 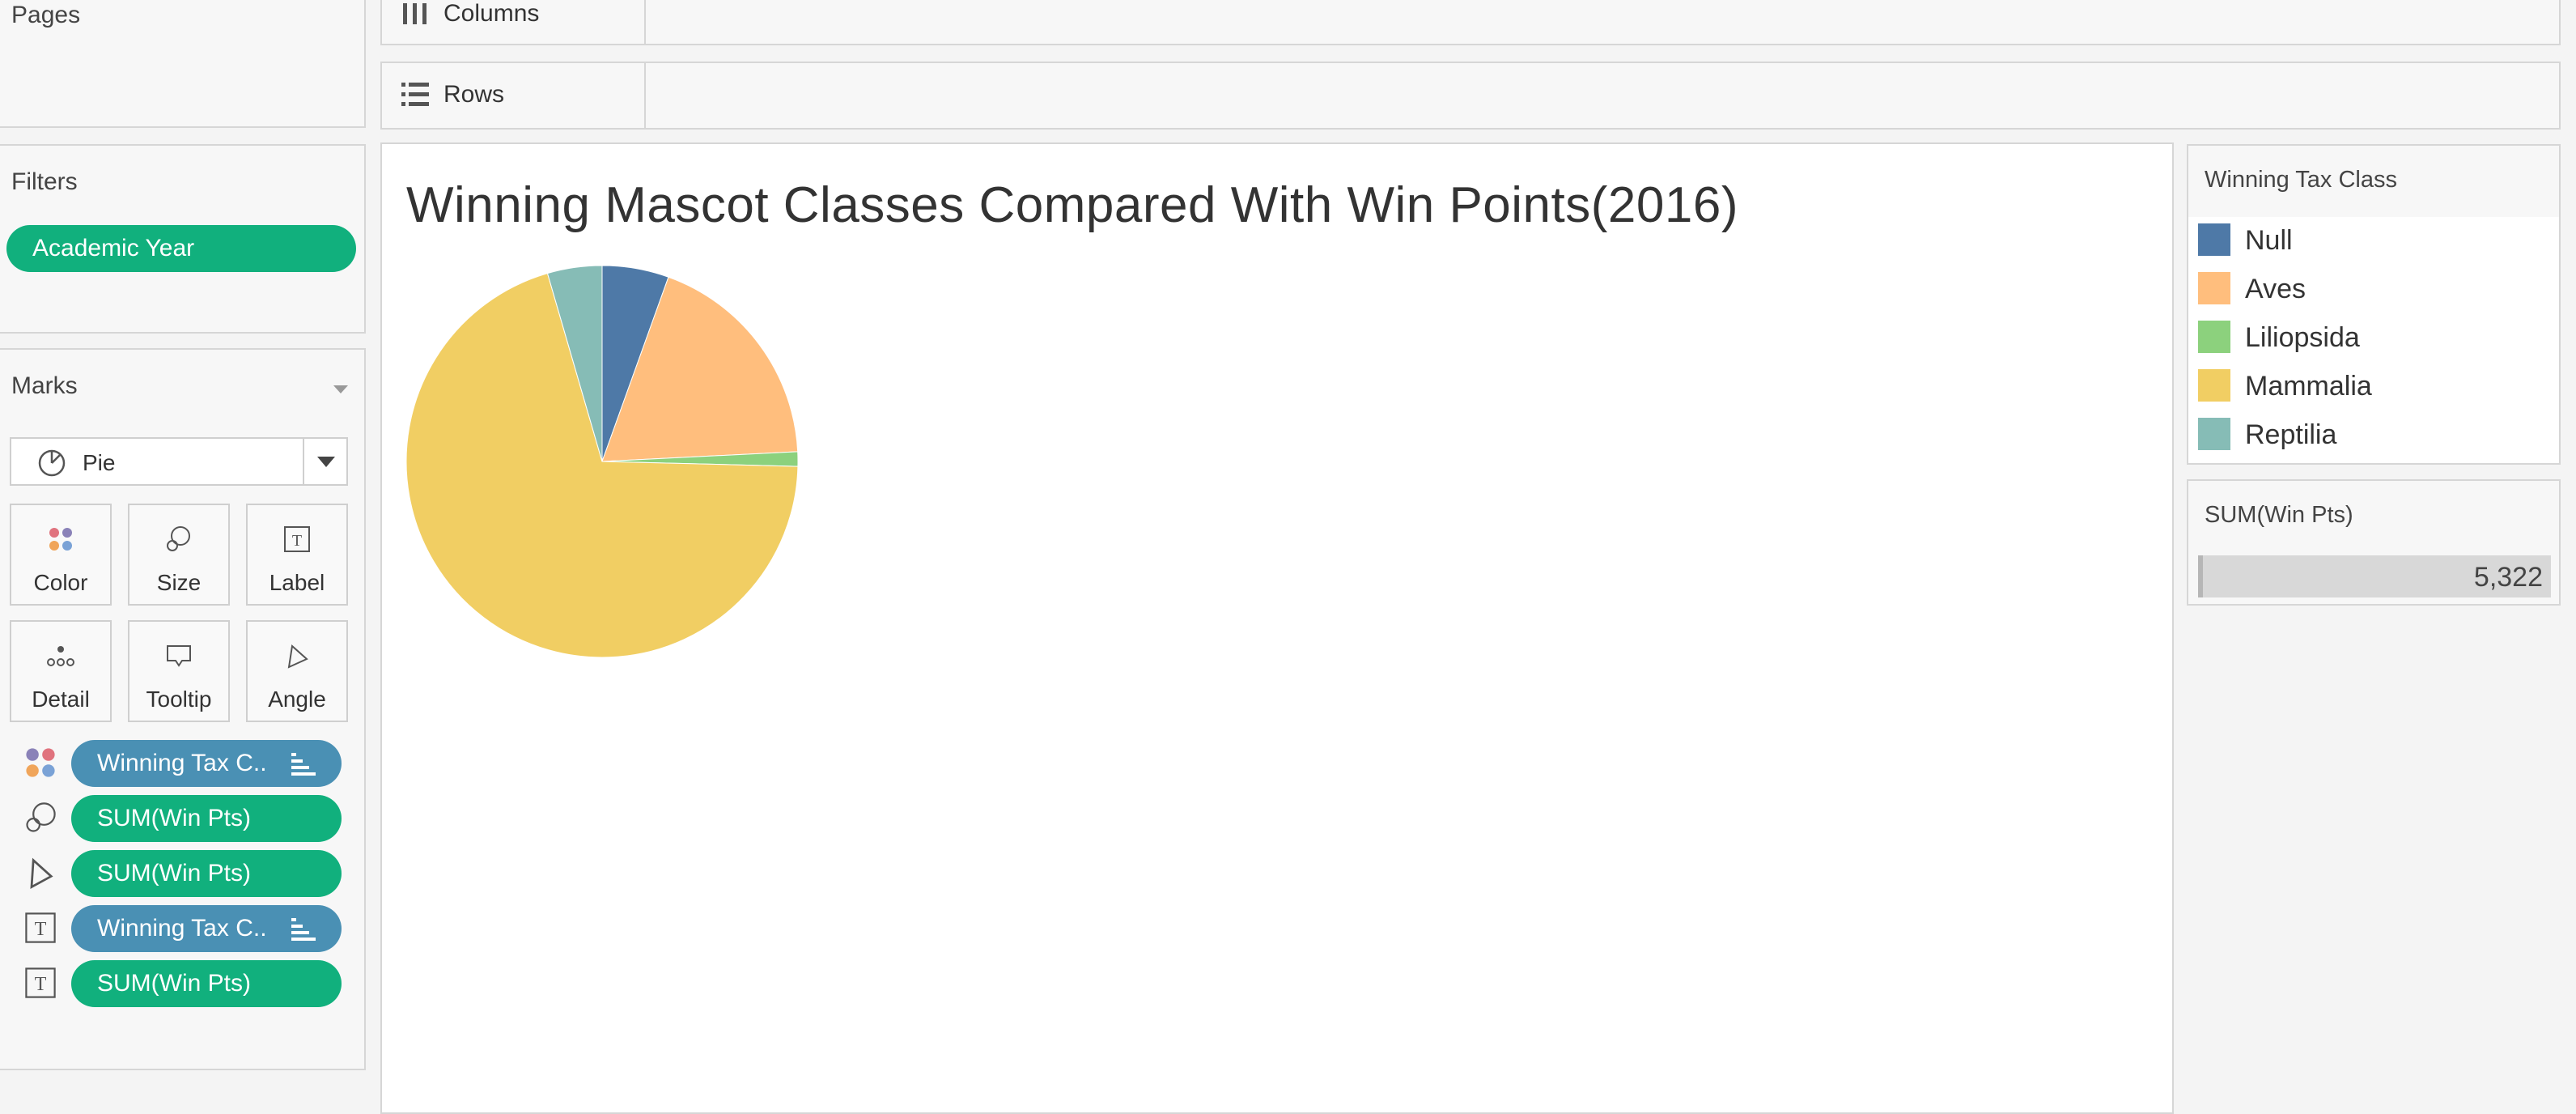 What do you see at coordinates (179, 582) in the screenshot?
I see `size-button-label: Size` at bounding box center [179, 582].